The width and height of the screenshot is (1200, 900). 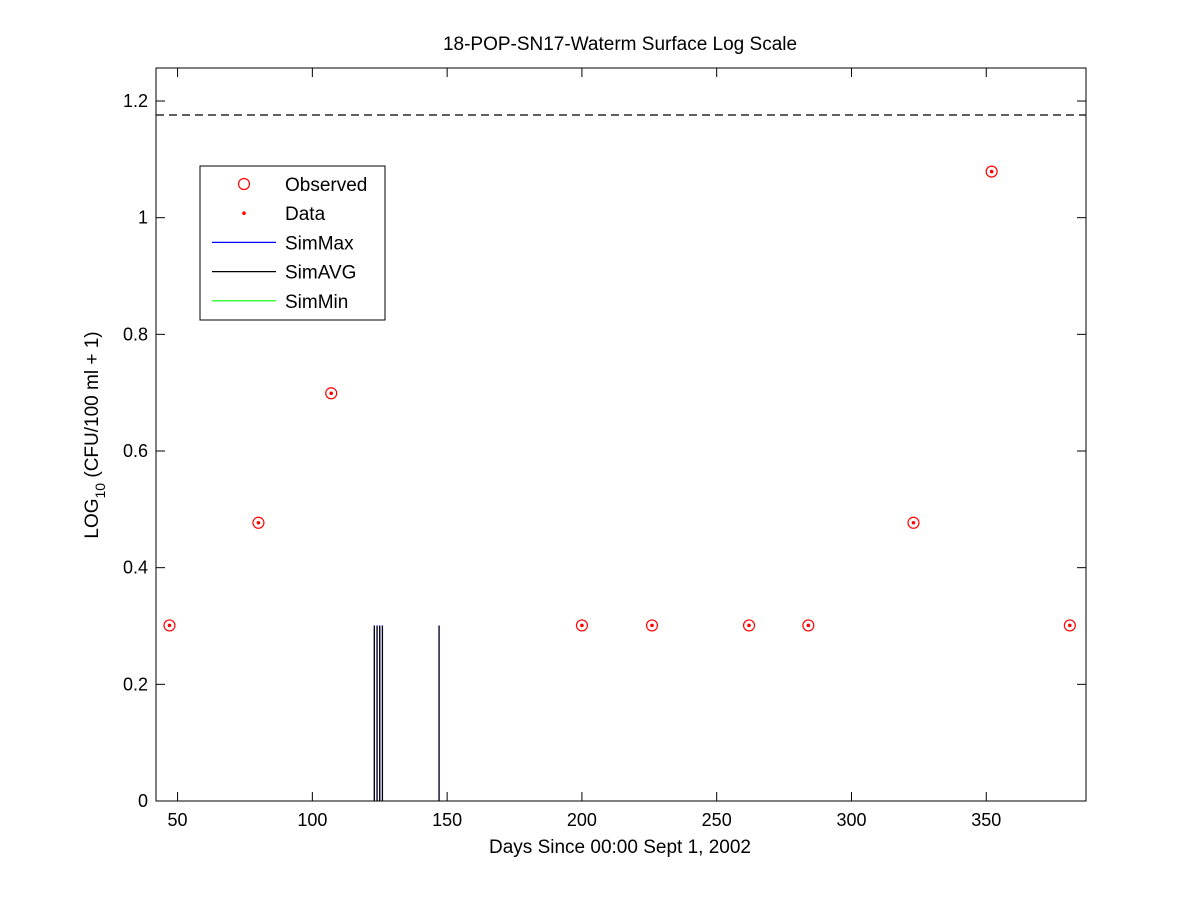 What do you see at coordinates (244, 184) in the screenshot?
I see `legend-swatch-observed` at bounding box center [244, 184].